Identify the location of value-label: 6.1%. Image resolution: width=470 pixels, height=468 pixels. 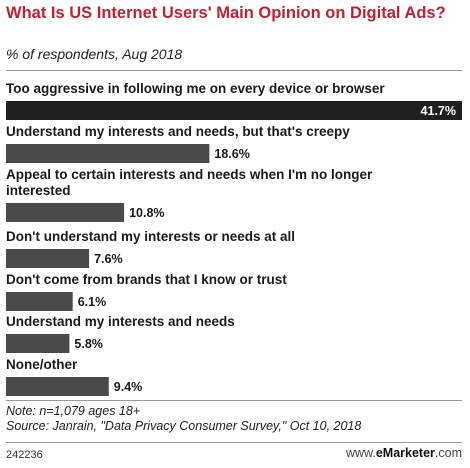
(92, 302).